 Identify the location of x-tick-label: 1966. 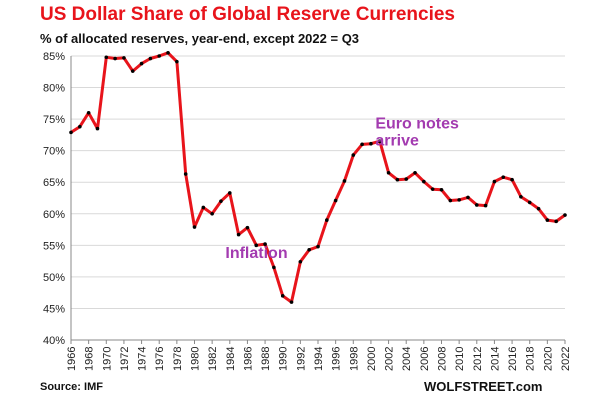
(72, 359).